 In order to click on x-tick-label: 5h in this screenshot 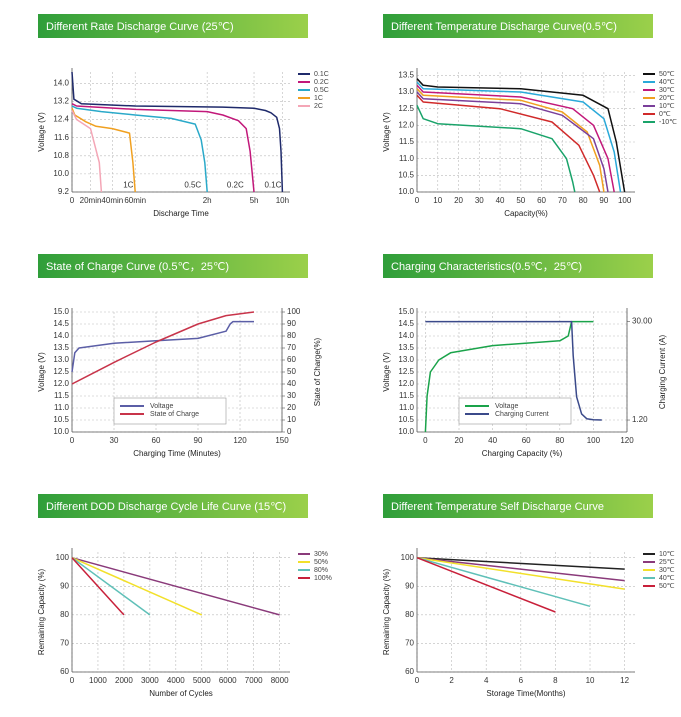, I will do `click(254, 200)`.